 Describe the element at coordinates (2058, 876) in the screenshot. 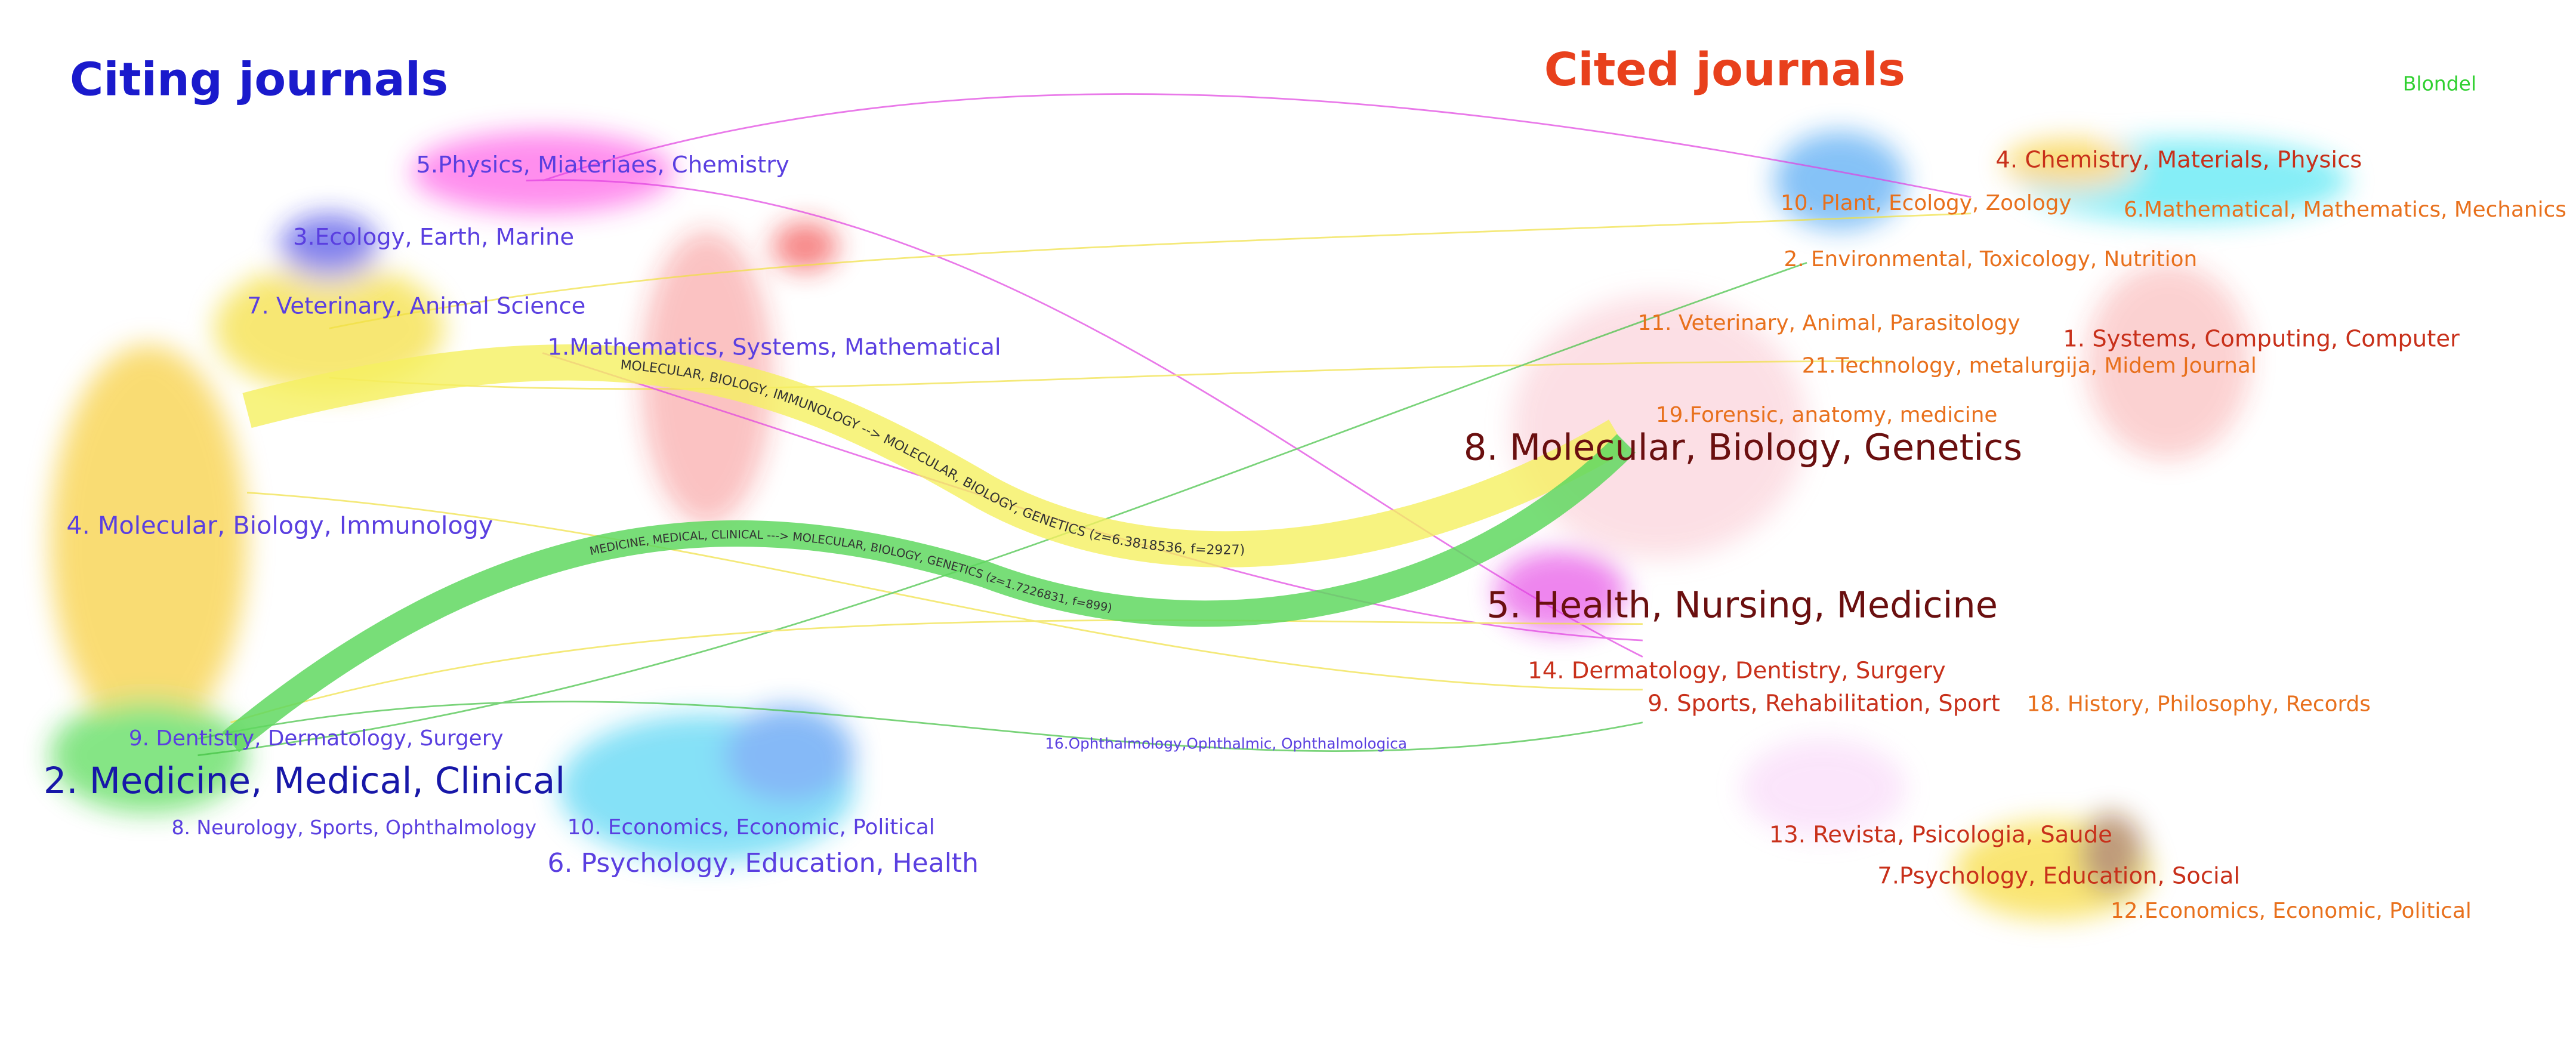

I see `cited-label: 7.Psychology, Education, Social` at that location.